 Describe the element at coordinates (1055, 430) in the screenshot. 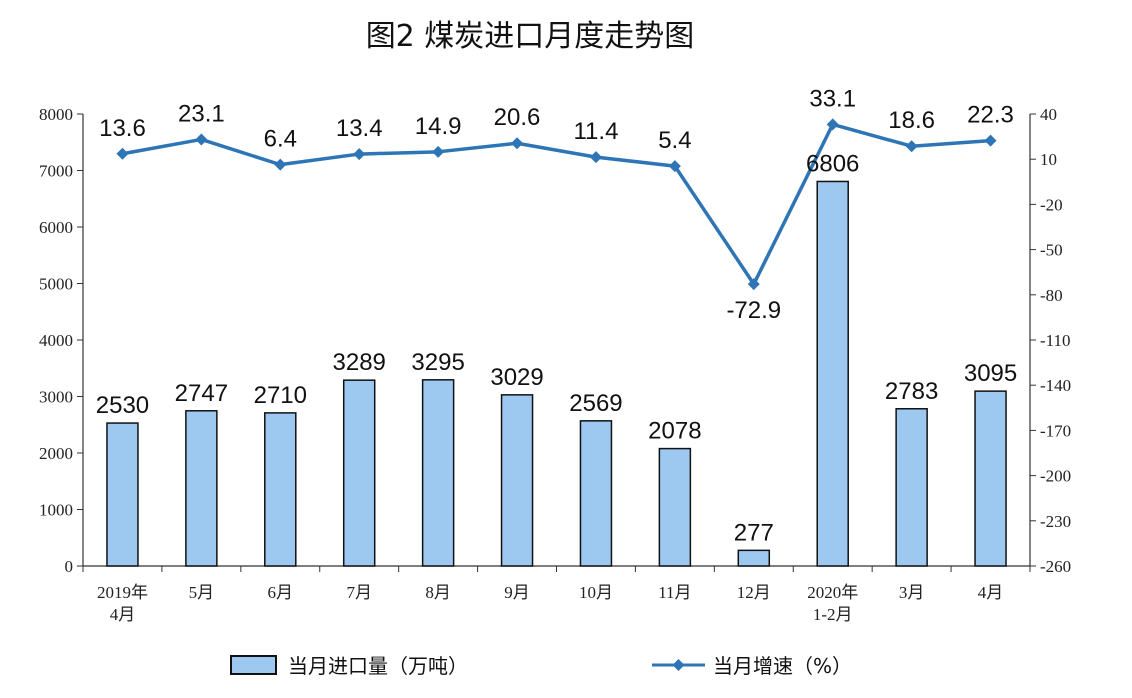

I see `y-right-tick-label: -170` at that location.